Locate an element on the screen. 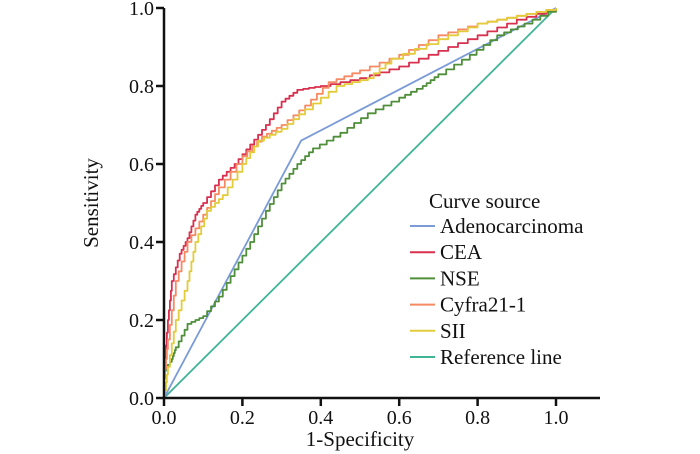 Image resolution: width=700 pixels, height=454 pixels. y-axis-title: Sensitivity is located at coordinates (91, 203).